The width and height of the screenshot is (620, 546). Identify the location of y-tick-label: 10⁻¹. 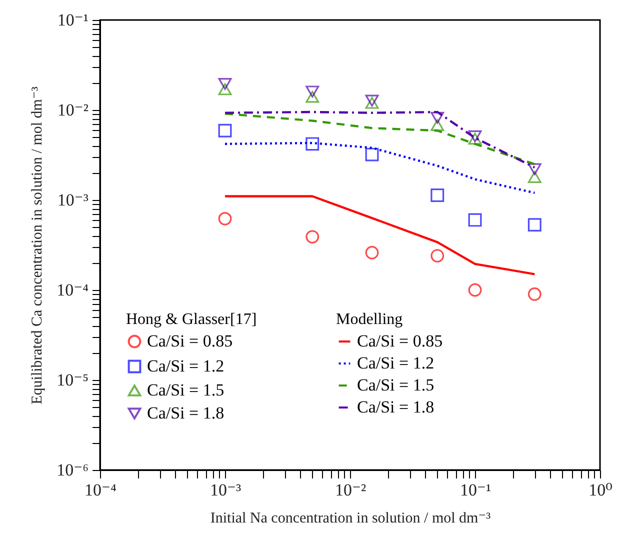
(72, 20).